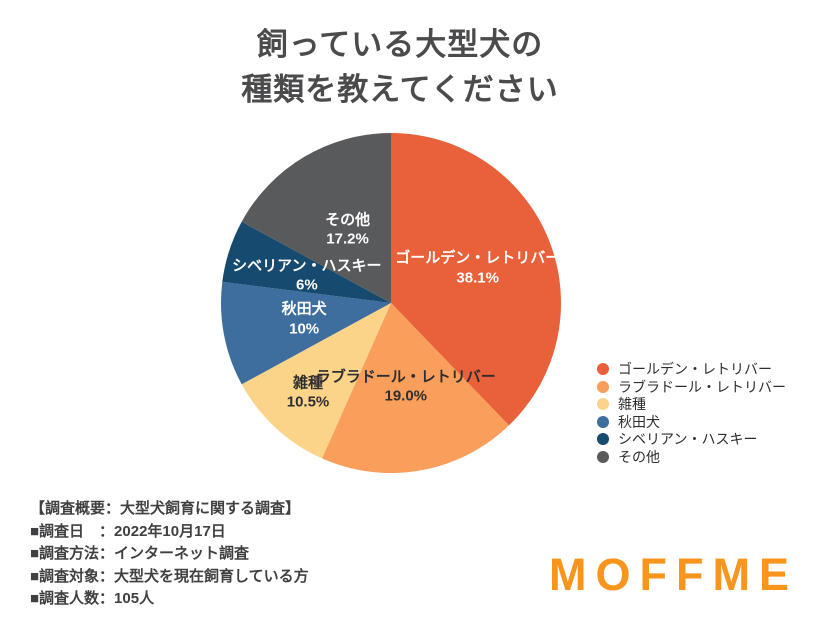 The image size is (837, 623). Describe the element at coordinates (169, 576) in the screenshot. I see `survey-line-3: ■調査対象：大型犬を現在飼育している方` at that location.